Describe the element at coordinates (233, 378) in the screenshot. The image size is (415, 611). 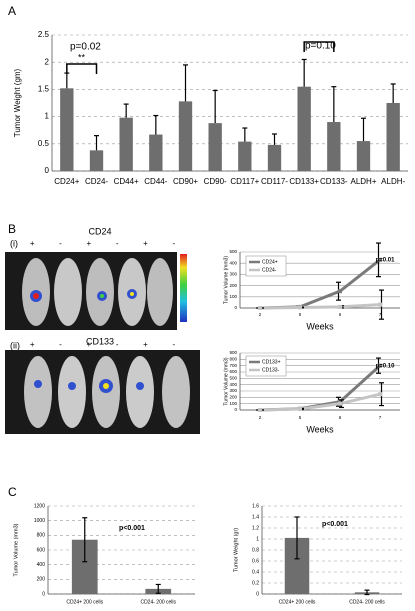
I see `y-tick-label: 500` at that location.